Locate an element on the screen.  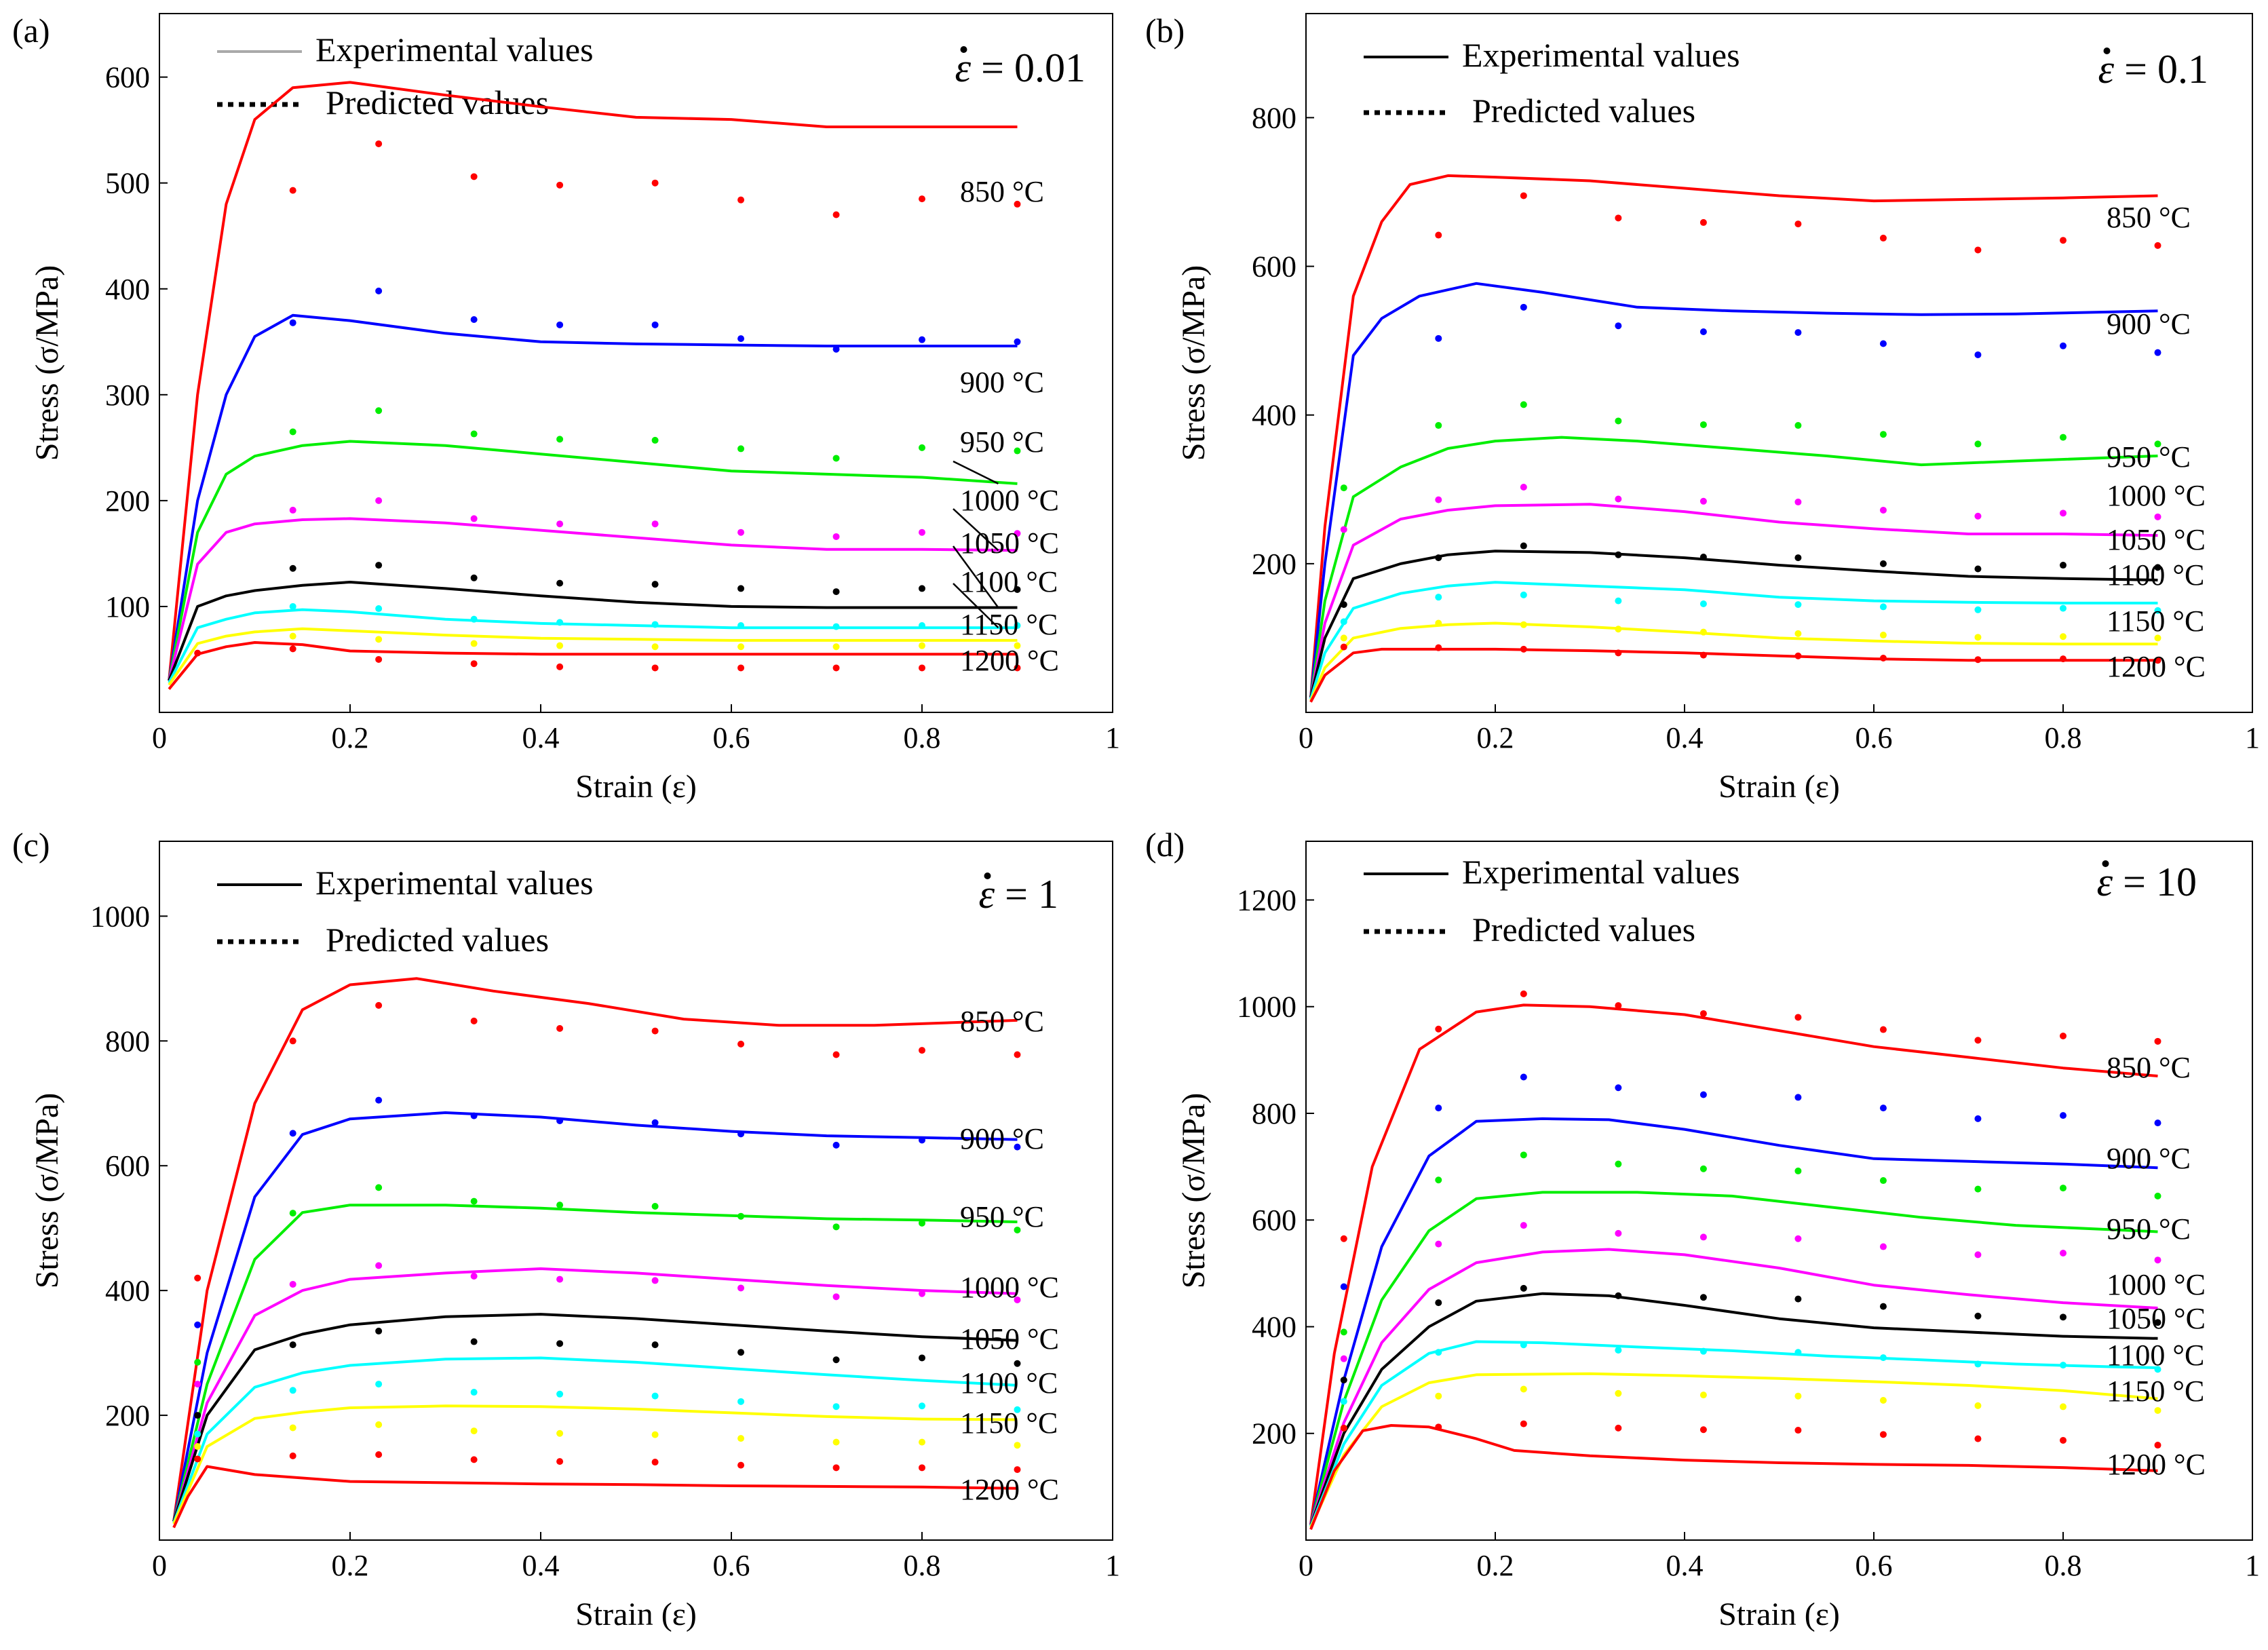
y-tick-label: 1200 is located at coordinates (1266, 900).